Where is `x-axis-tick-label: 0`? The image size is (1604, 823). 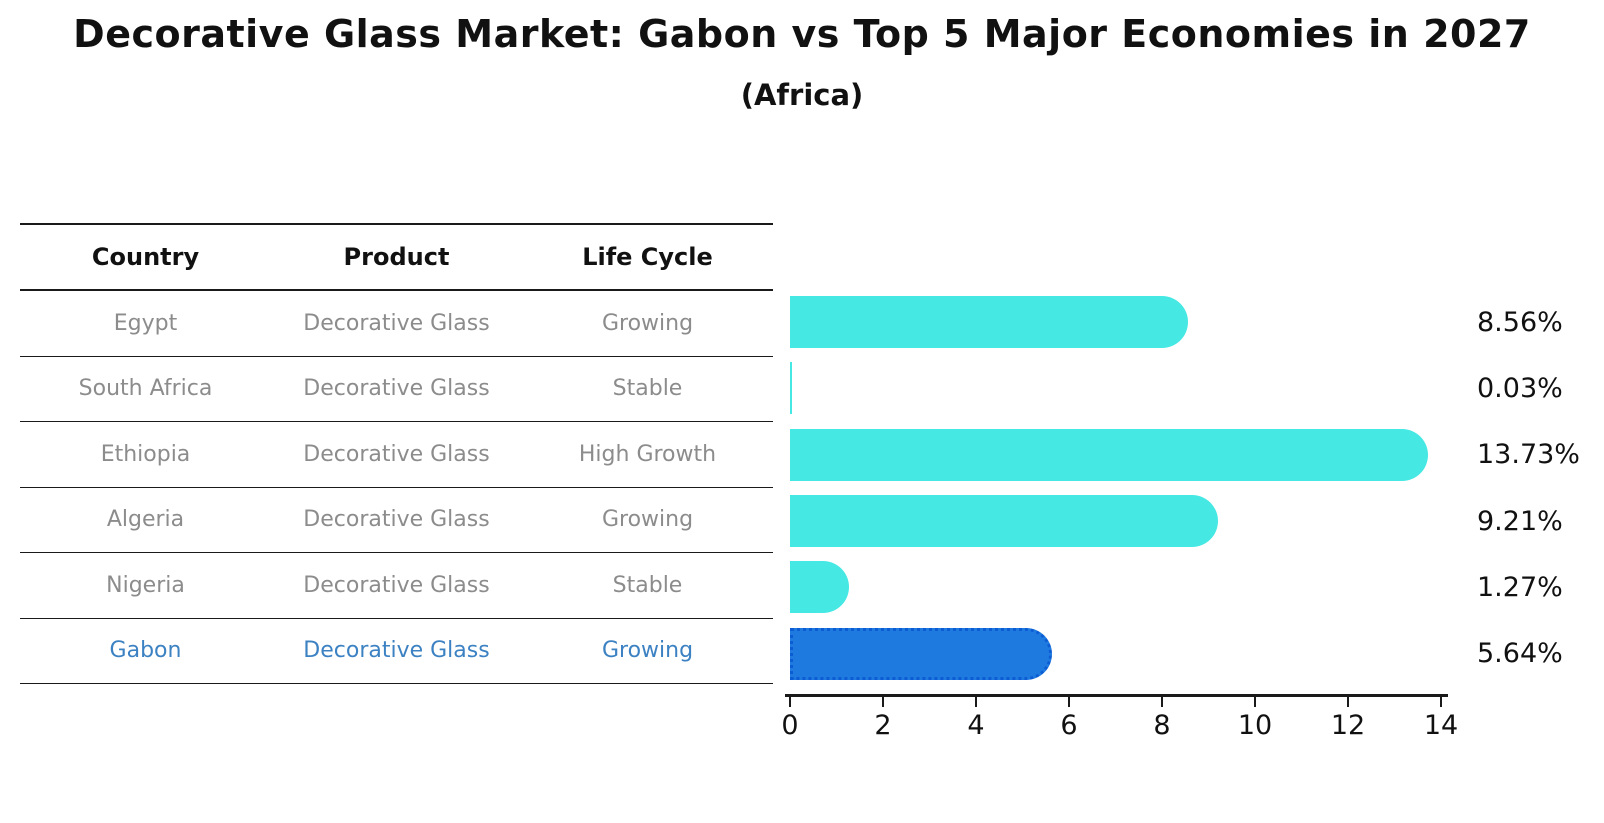 x-axis-tick-label: 0 is located at coordinates (790, 725).